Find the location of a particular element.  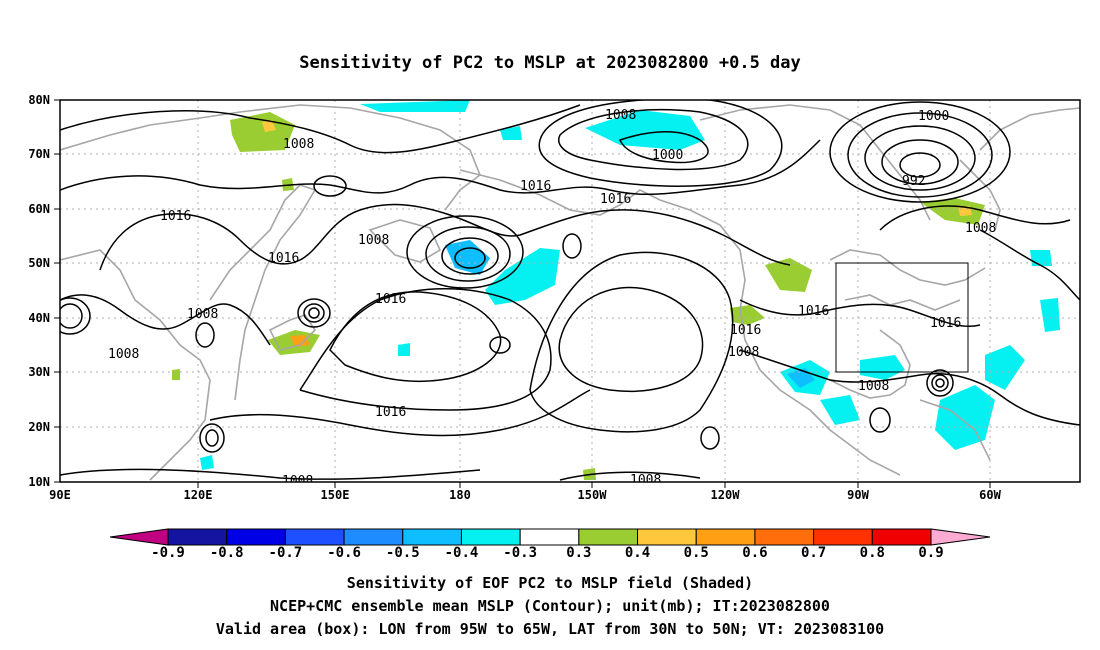

isobar-label: 992 is located at coordinates (913, 181).